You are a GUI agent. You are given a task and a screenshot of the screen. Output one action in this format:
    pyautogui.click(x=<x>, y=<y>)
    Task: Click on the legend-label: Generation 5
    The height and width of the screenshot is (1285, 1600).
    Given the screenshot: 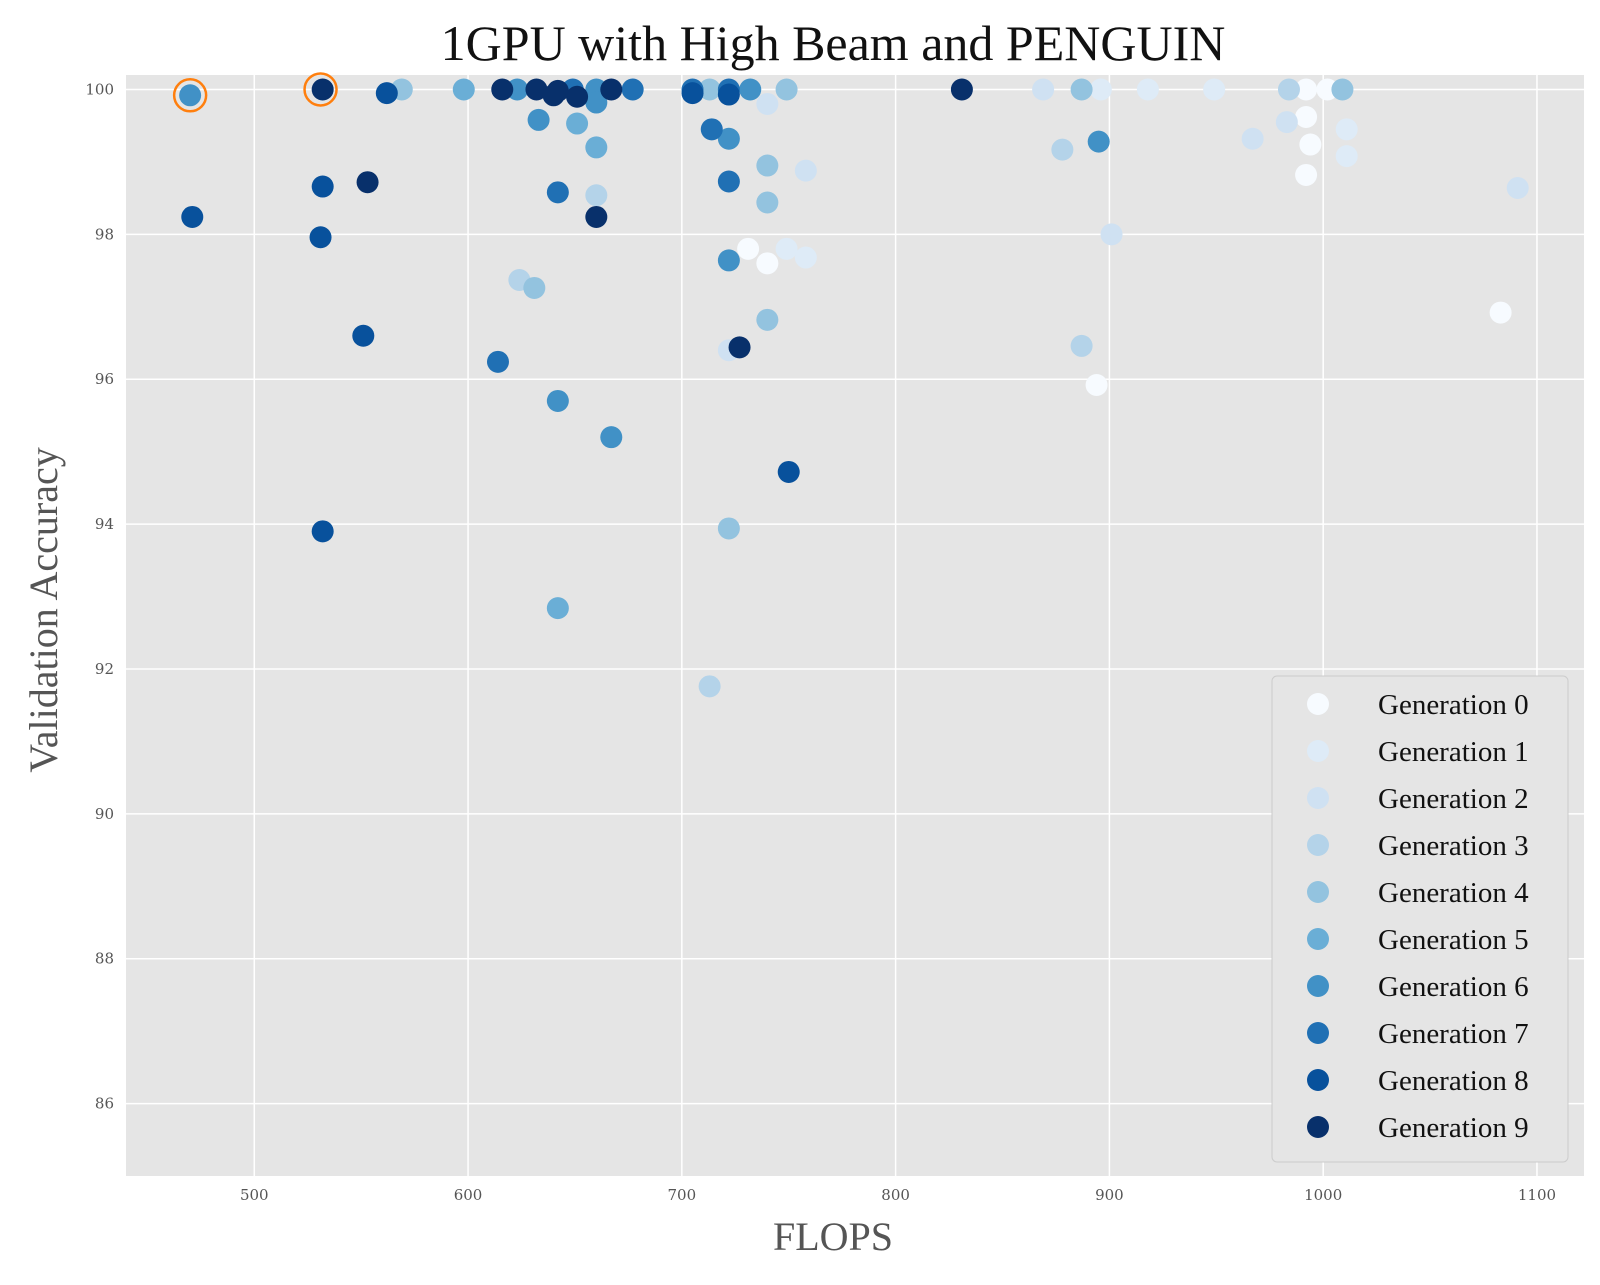 What is the action you would take?
    pyautogui.click(x=1453, y=940)
    